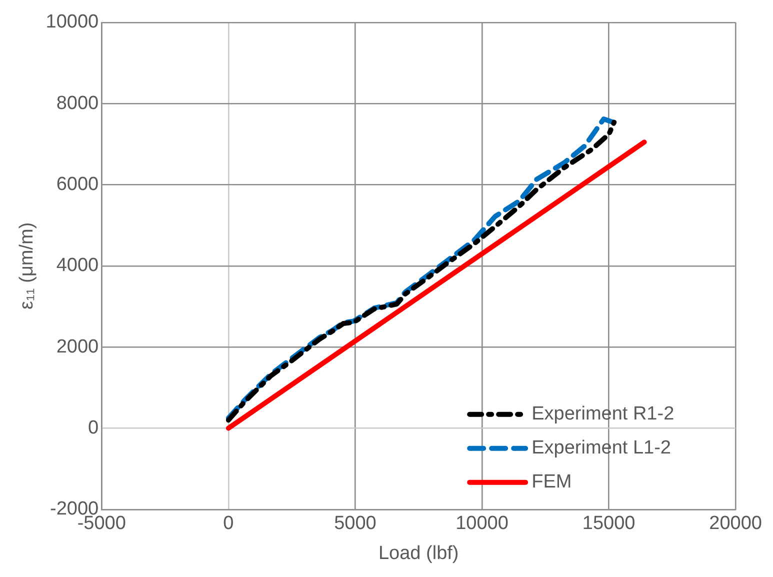 The width and height of the screenshot is (773, 577). What do you see at coordinates (735, 523) in the screenshot?
I see `x-tick-label: 20000` at bounding box center [735, 523].